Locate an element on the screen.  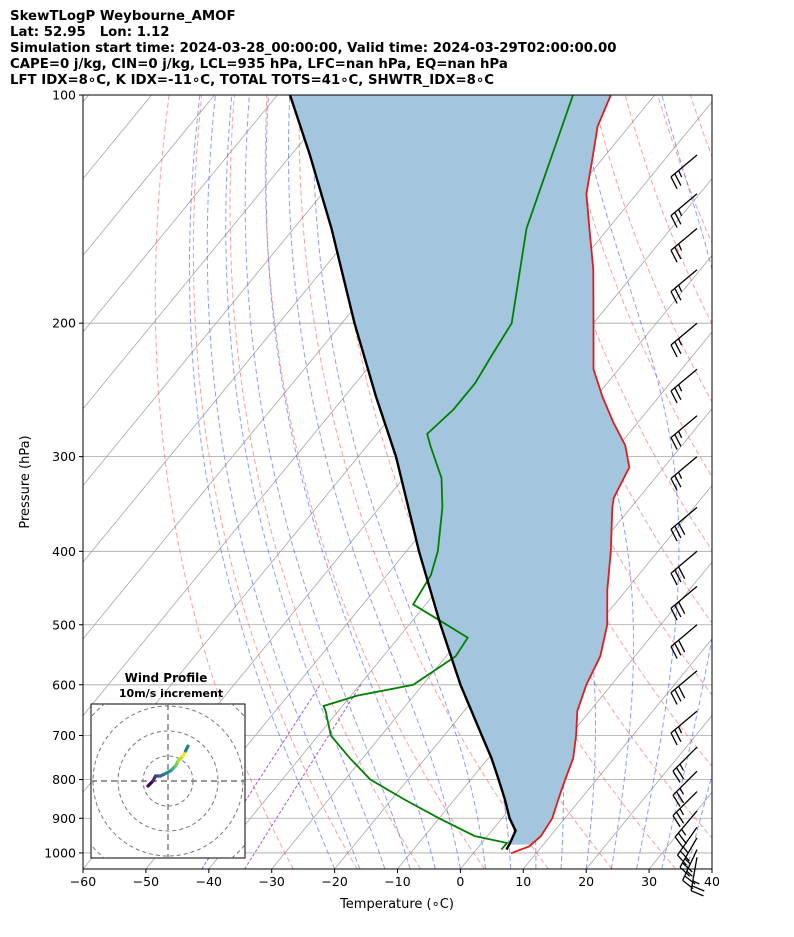
y-tick-label: 400 is located at coordinates (64, 551).